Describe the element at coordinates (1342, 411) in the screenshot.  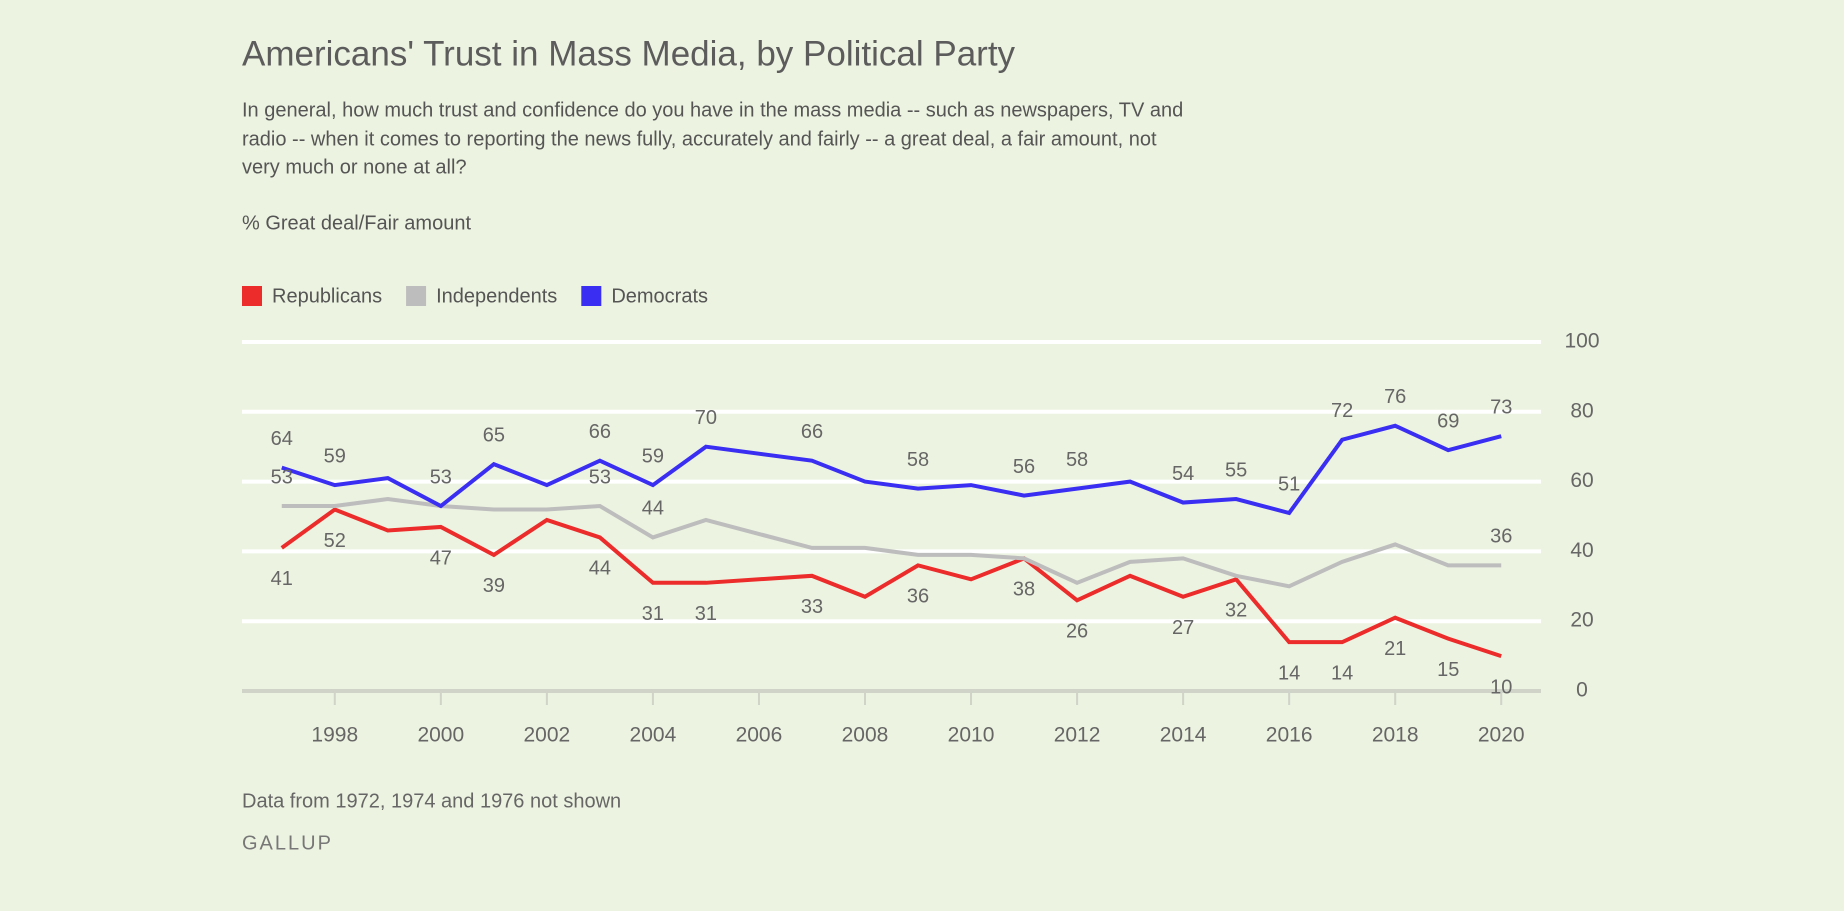
I see `data-label: 72` at that location.